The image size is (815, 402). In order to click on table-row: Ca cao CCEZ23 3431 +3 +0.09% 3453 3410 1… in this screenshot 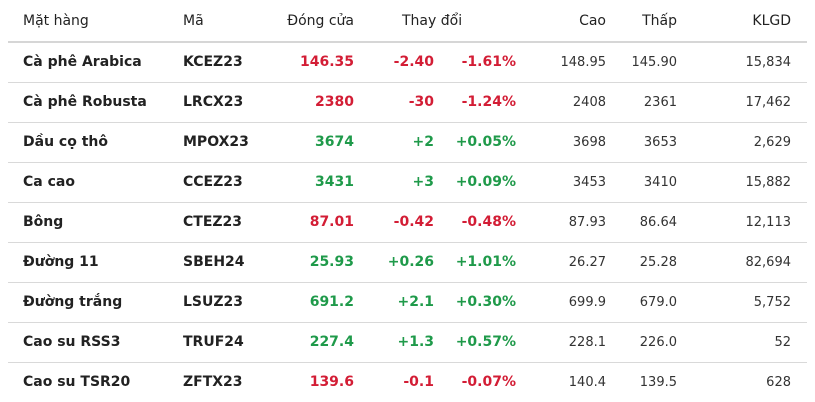, I will do `click(407, 182)`.